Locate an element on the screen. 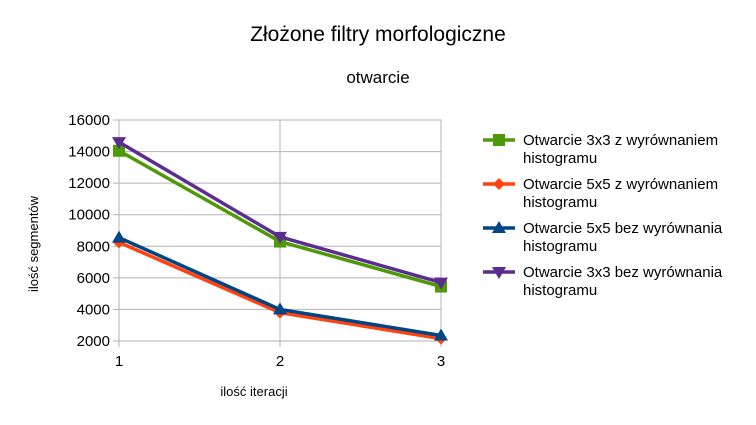  legend-label: Otwarcie 5x5 bez wyrównania is located at coordinates (623, 228).